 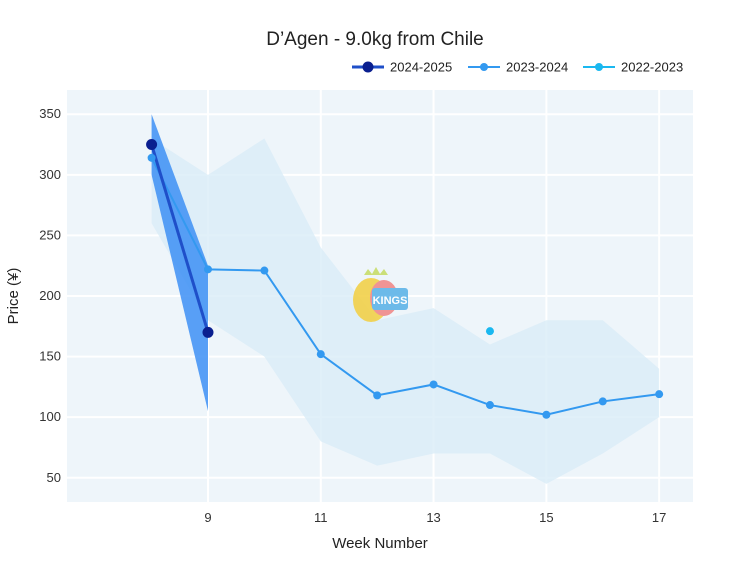 I want to click on y-tick-label: 200, so click(x=50, y=295).